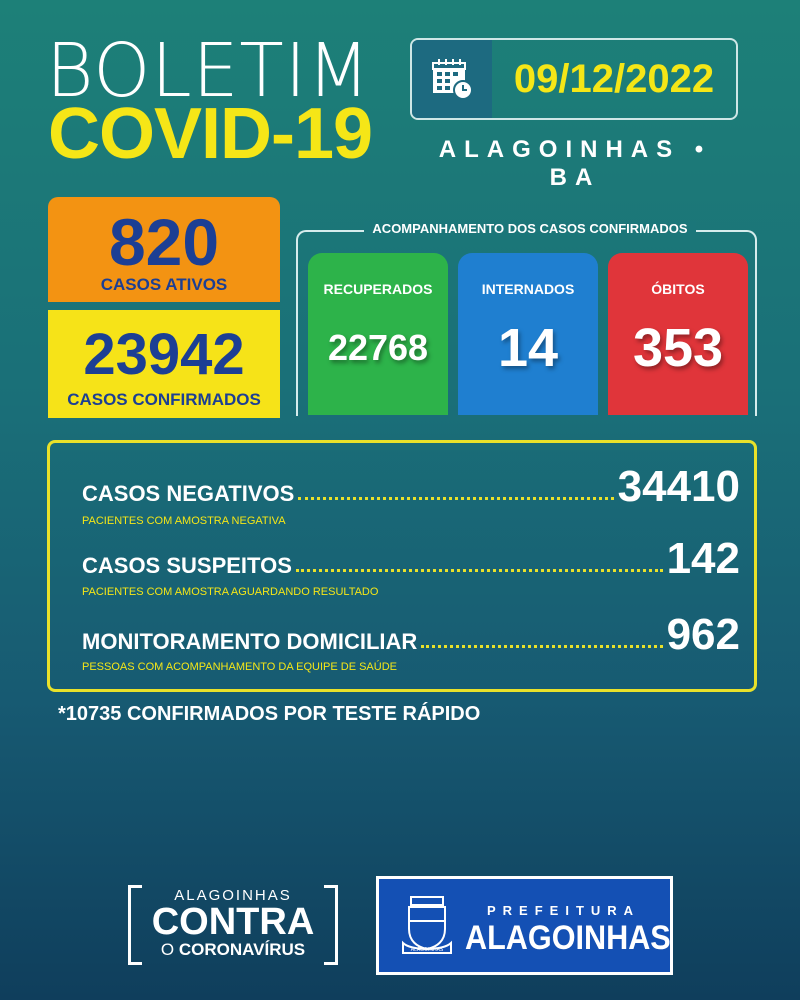 This screenshot has height=1000, width=800. Describe the element at coordinates (530, 228) in the screenshot. I see `tracking-title: ACOMPANHAMENTO DOS CASOS CONFIRMADOS` at that location.